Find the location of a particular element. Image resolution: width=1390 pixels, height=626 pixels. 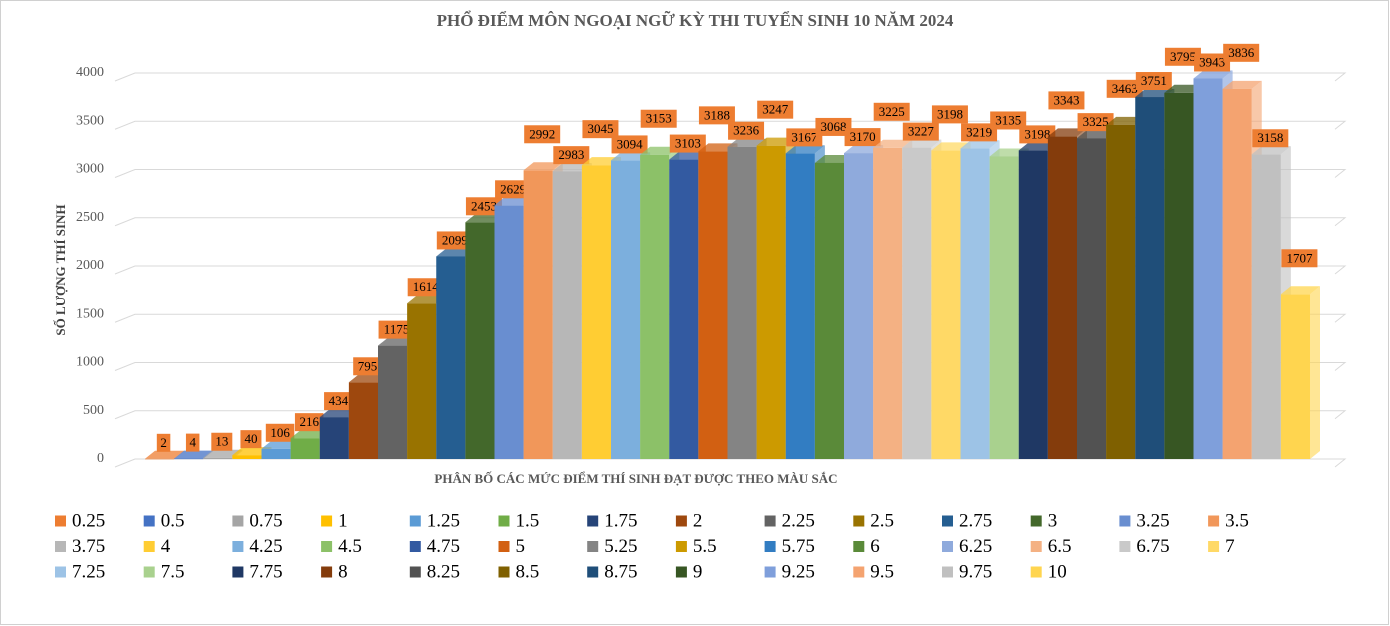

y-tick-label: 500 is located at coordinates (93, 410).